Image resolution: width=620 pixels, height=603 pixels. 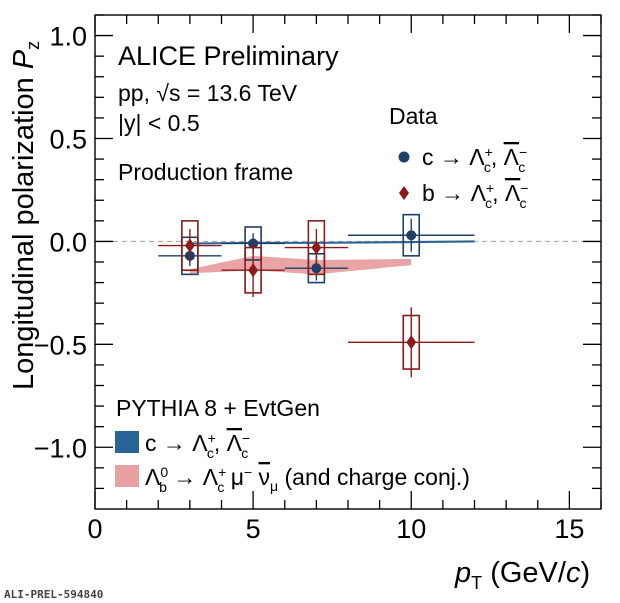 What do you see at coordinates (569, 529) in the screenshot?
I see `x-tick-label: 15` at bounding box center [569, 529].